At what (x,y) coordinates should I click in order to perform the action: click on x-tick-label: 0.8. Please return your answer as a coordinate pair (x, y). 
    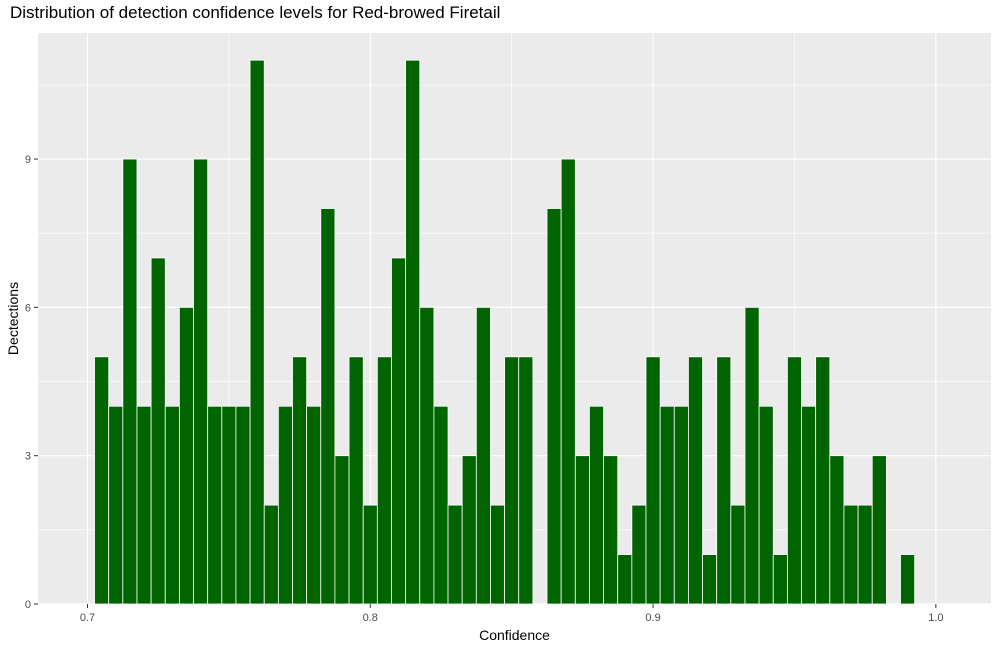
    Looking at the image, I should click on (370, 618).